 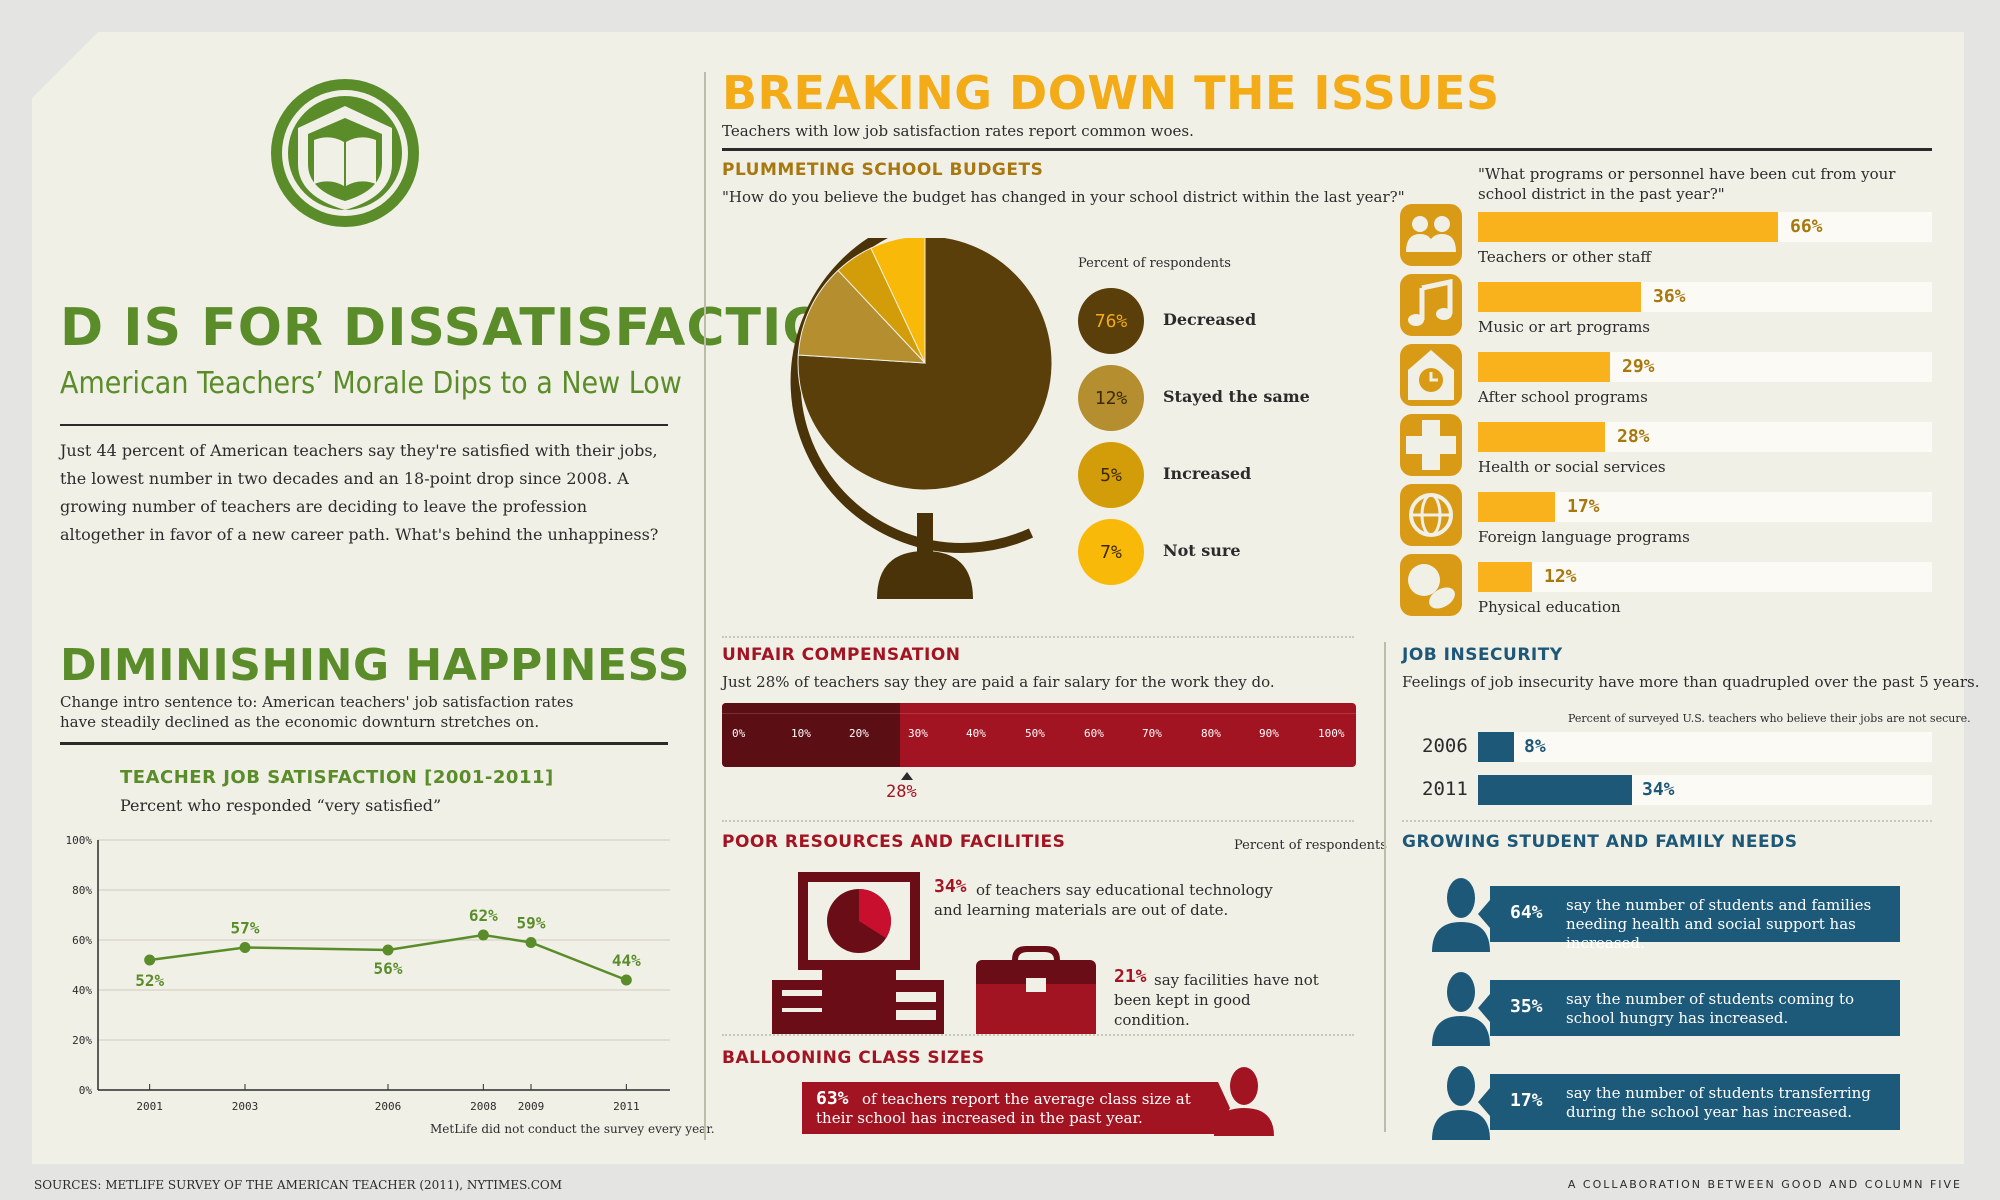 What do you see at coordinates (1111, 93) in the screenshot?
I see `issues-title: BREAKING DOWN THE ISSUES` at bounding box center [1111, 93].